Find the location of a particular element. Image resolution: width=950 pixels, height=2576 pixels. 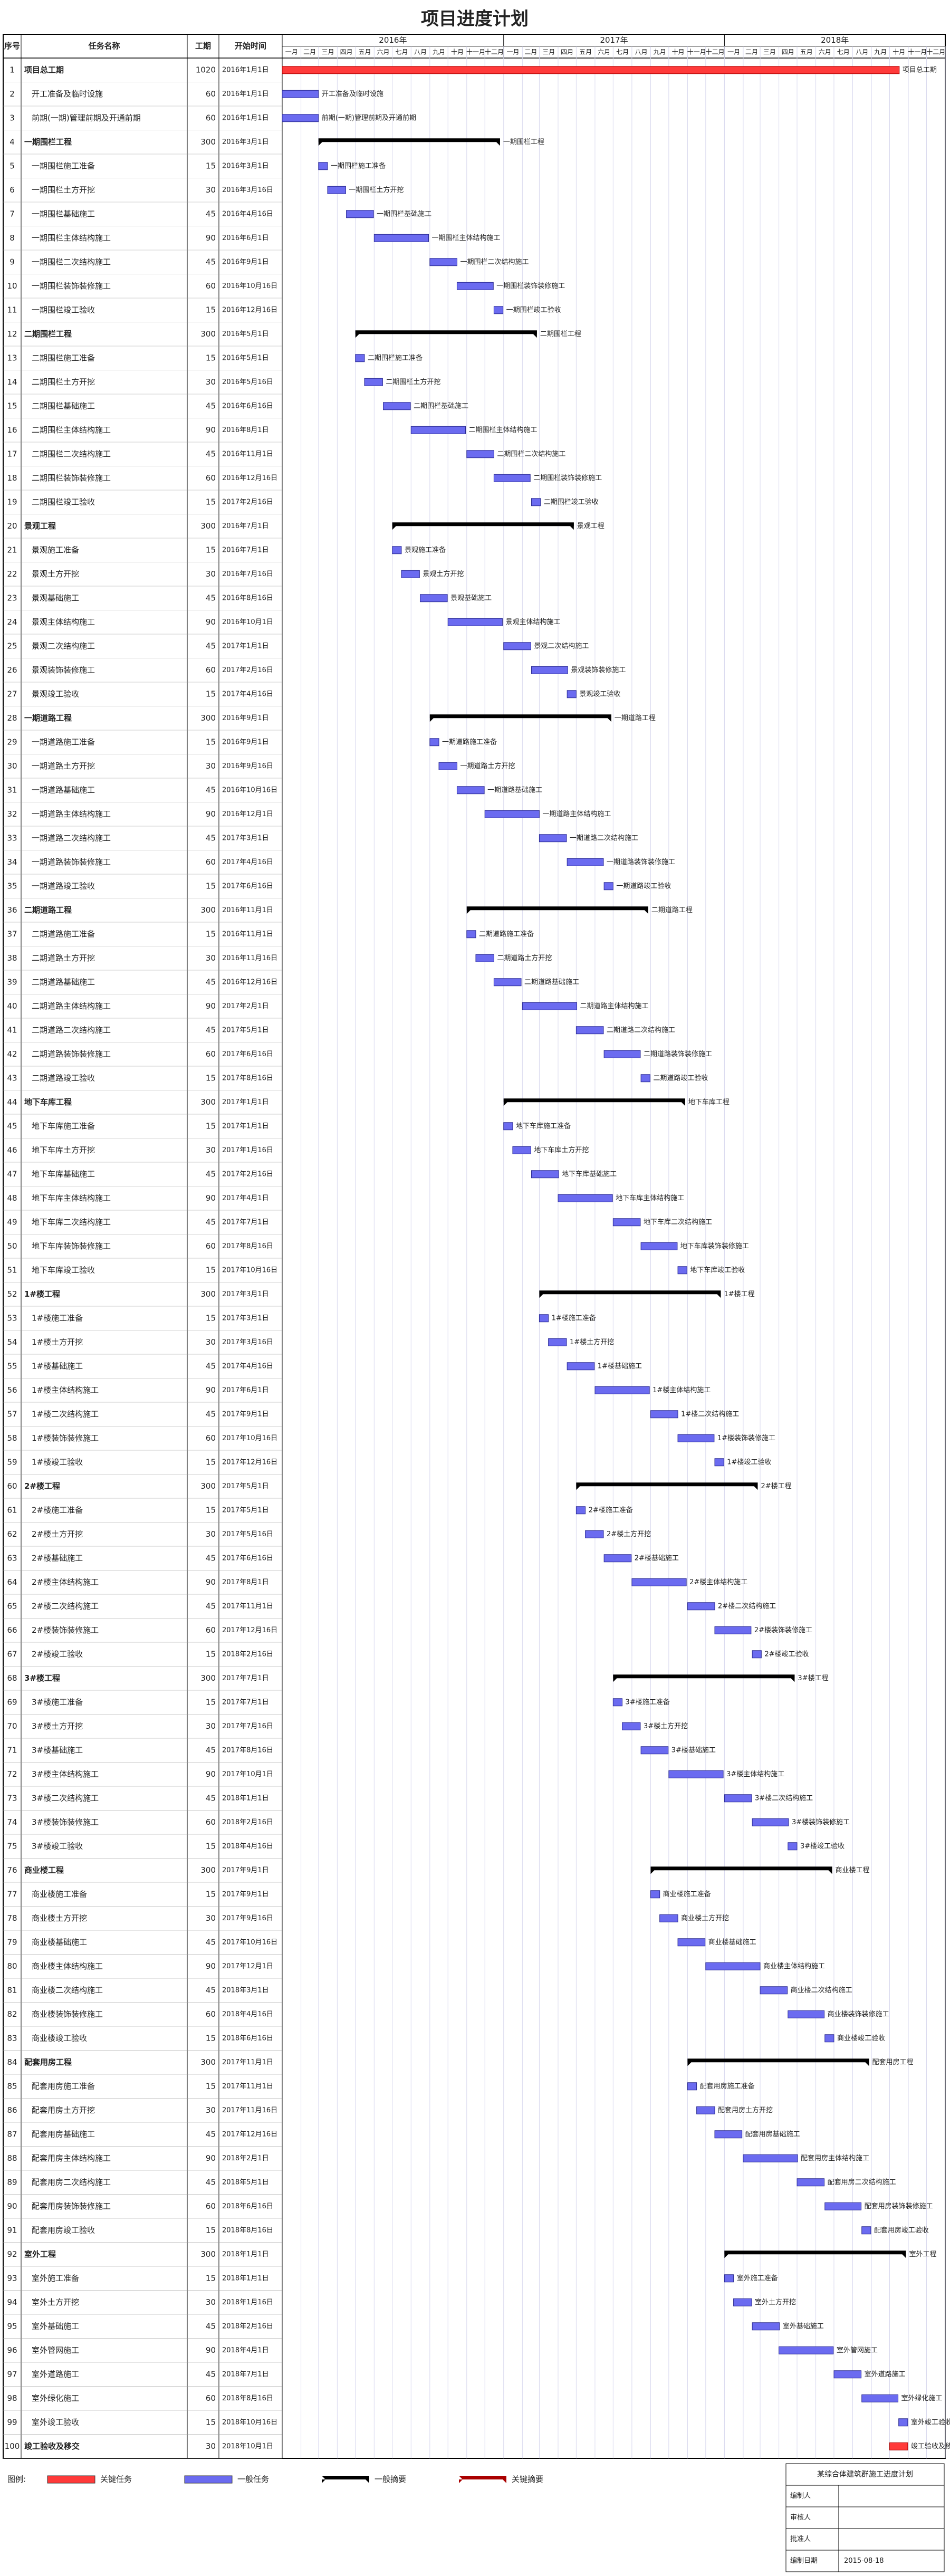

task-name: 配套用房工程 is located at coordinates (48, 2062).